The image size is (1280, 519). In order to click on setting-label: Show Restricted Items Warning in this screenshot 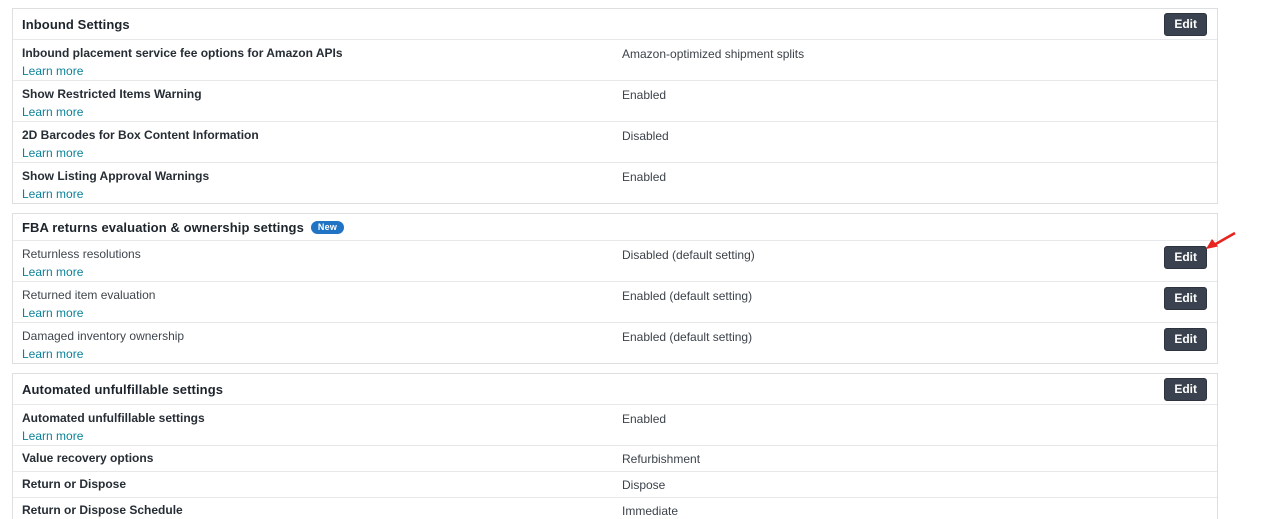, I will do `click(112, 94)`.